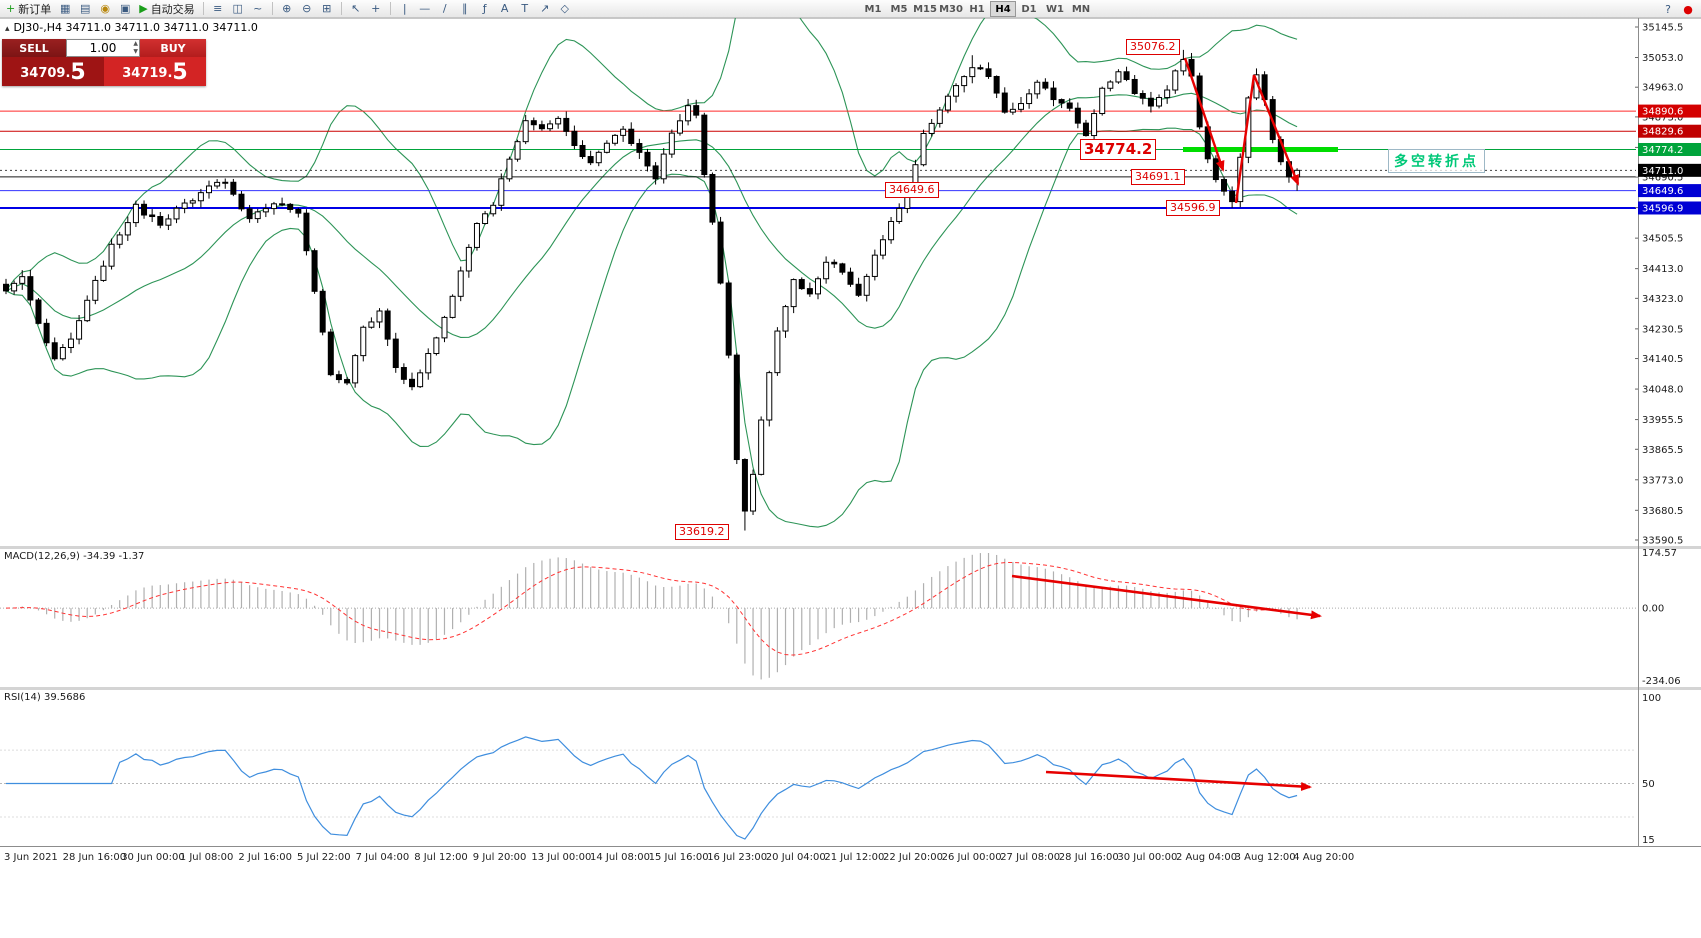 The width and height of the screenshot is (1701, 938). What do you see at coordinates (34, 48) in the screenshot?
I see `sell-button: SELL` at bounding box center [34, 48].